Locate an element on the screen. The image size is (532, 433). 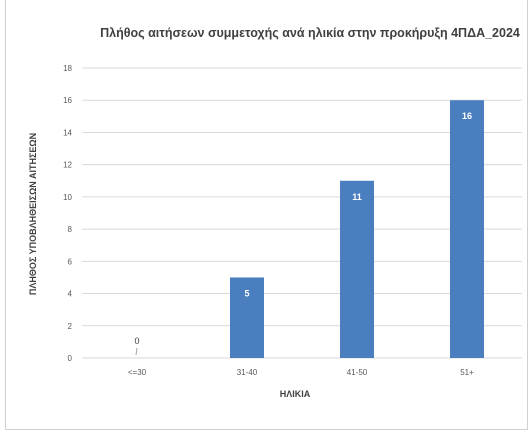
data-label: 5 is located at coordinates (246, 293).